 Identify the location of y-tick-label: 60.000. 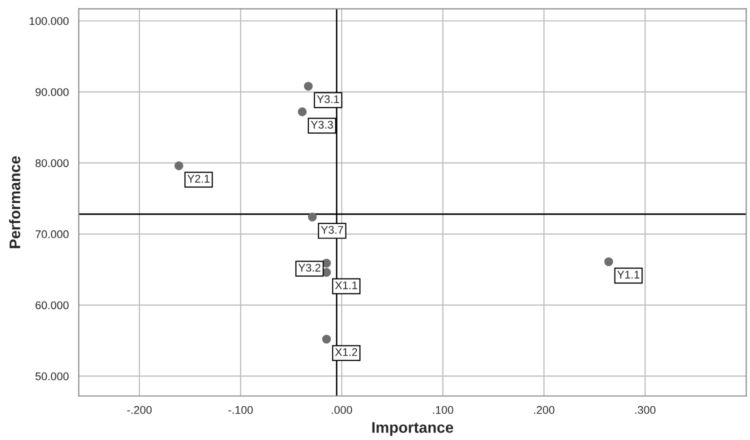
(52, 305).